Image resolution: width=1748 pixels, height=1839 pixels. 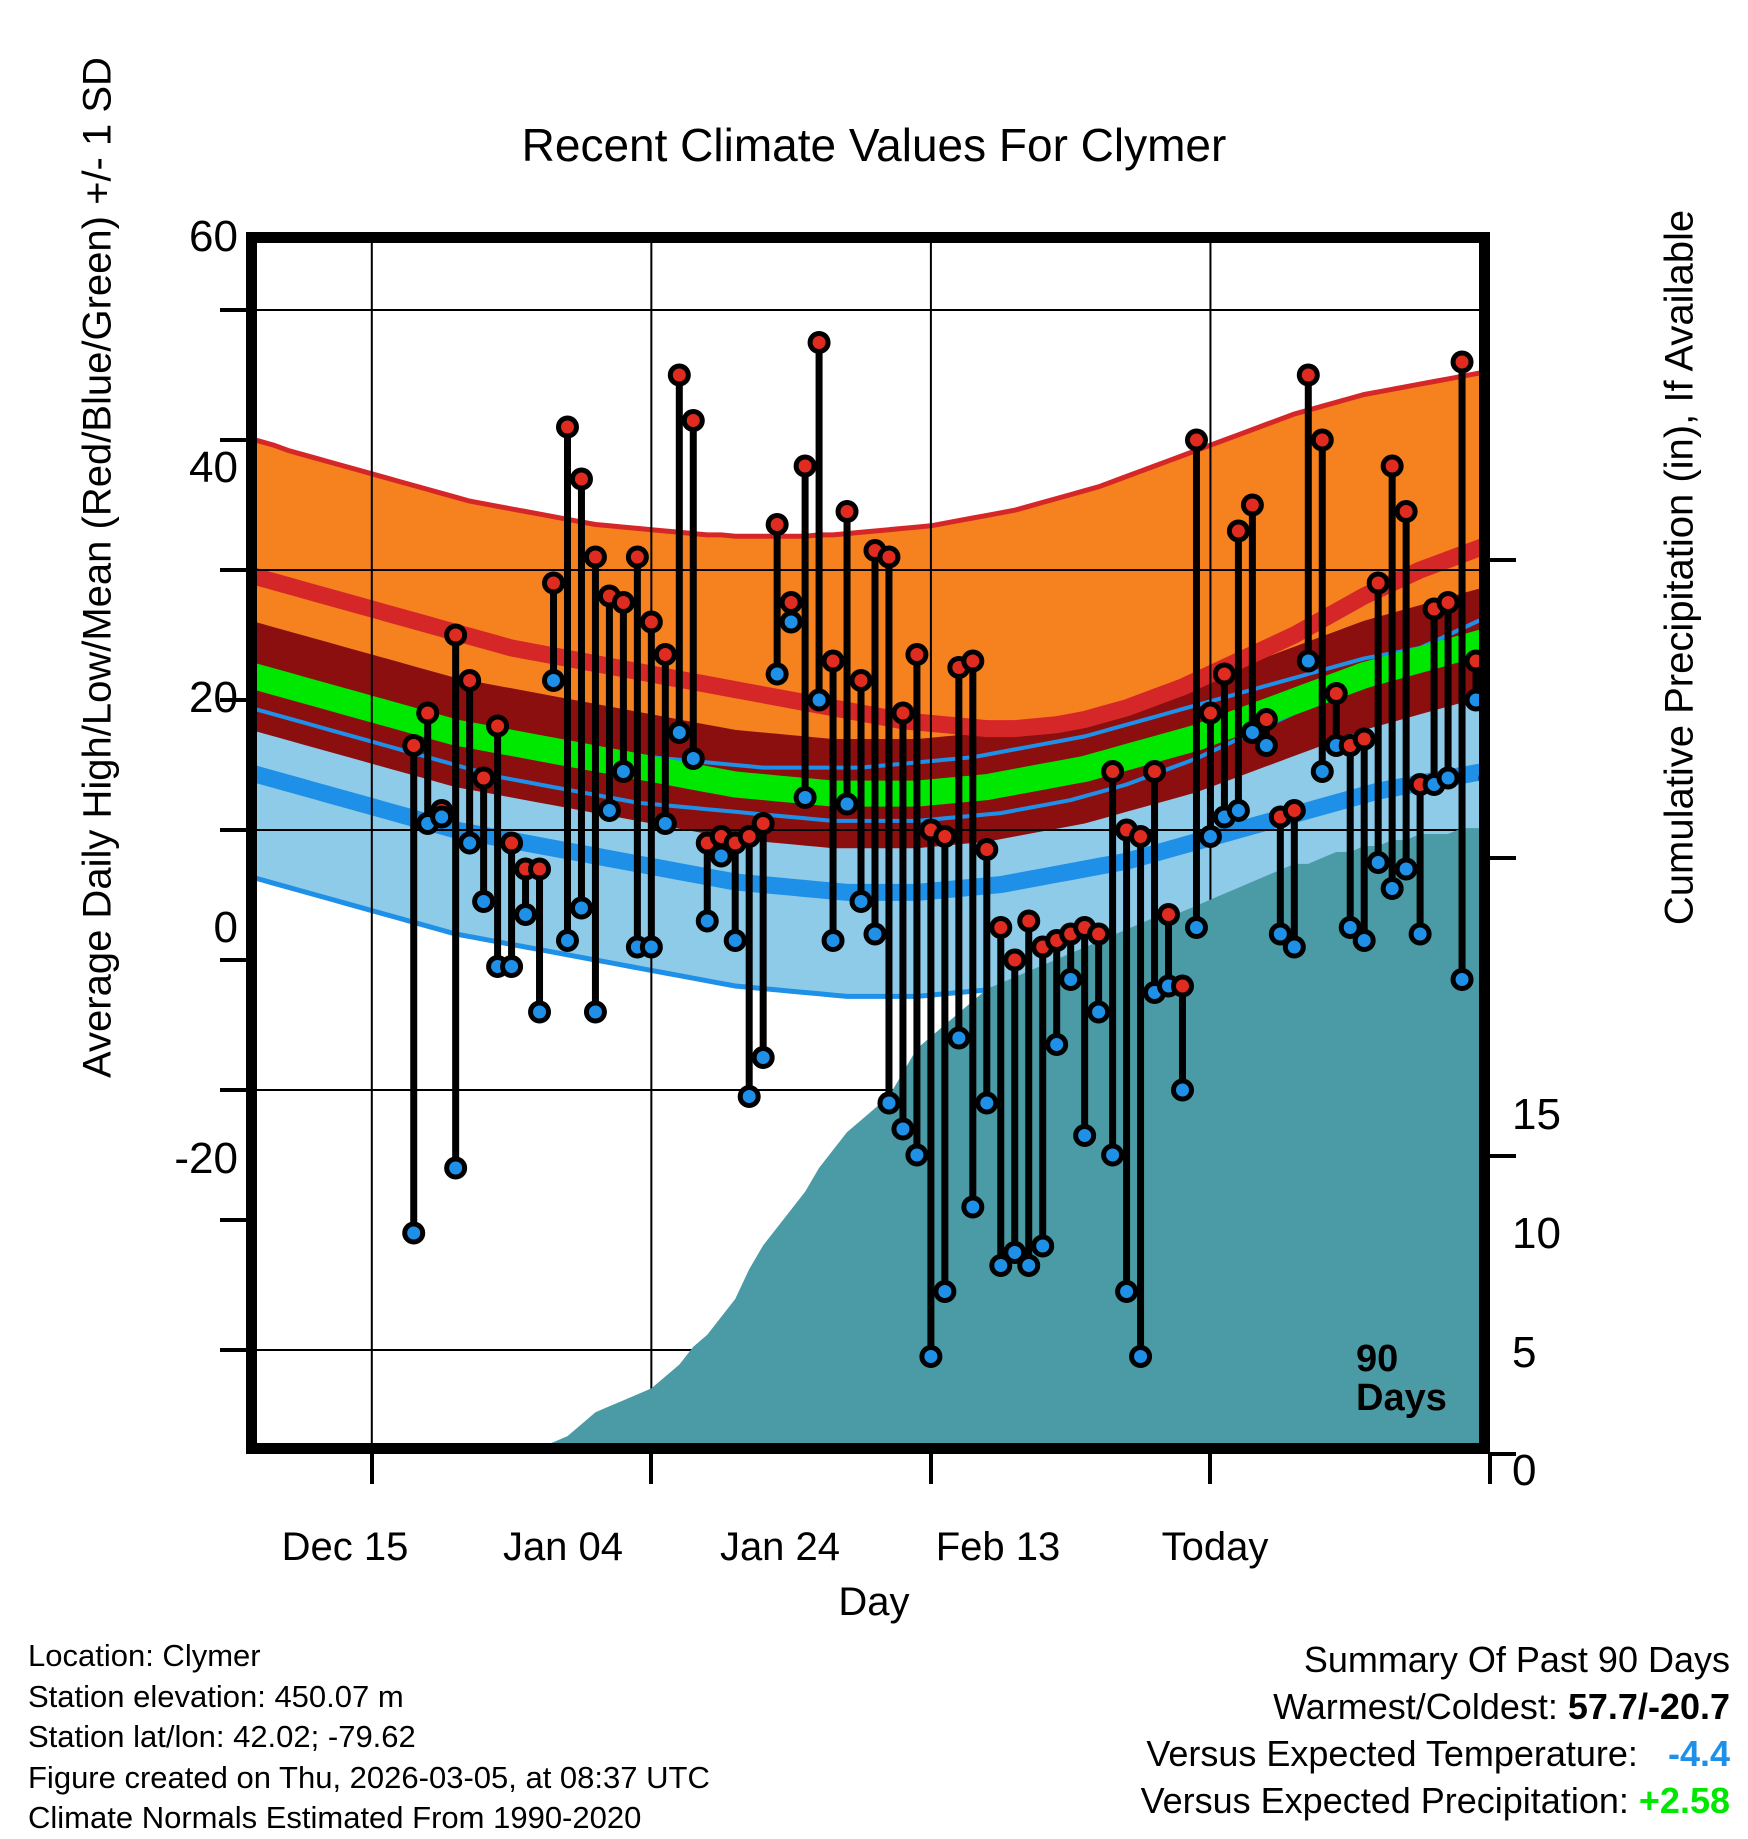 I want to click on summary-warmest-coldest: Warmest/Coldest: 57.7/-20.7, so click(x=1435, y=1706).